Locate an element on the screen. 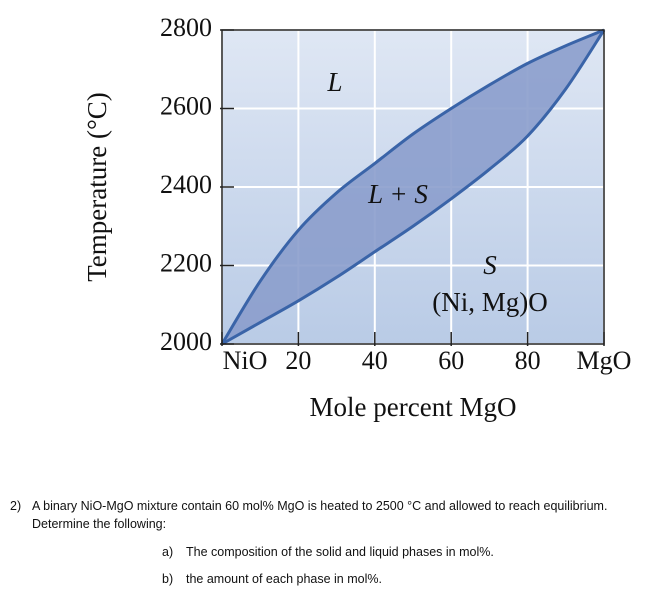  x-tick-label: 20 is located at coordinates (298, 360).